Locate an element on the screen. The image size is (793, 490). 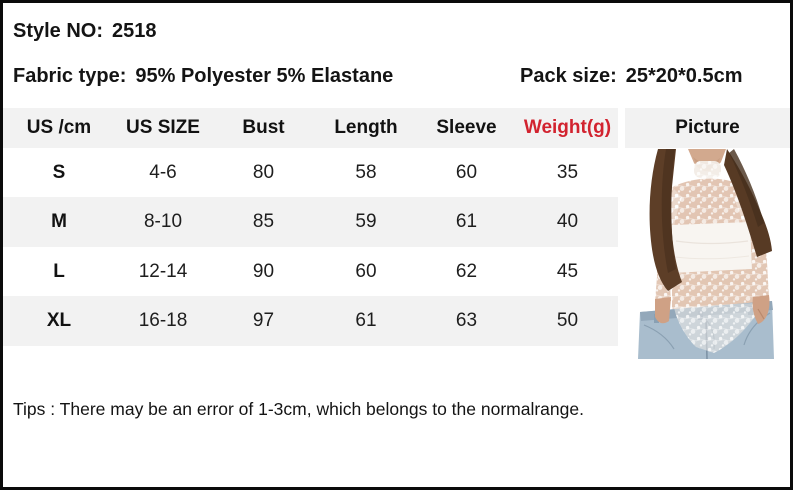
fabric-type-line: Fabric type: 95% Polyester 5% Elastane is located at coordinates (203, 76).